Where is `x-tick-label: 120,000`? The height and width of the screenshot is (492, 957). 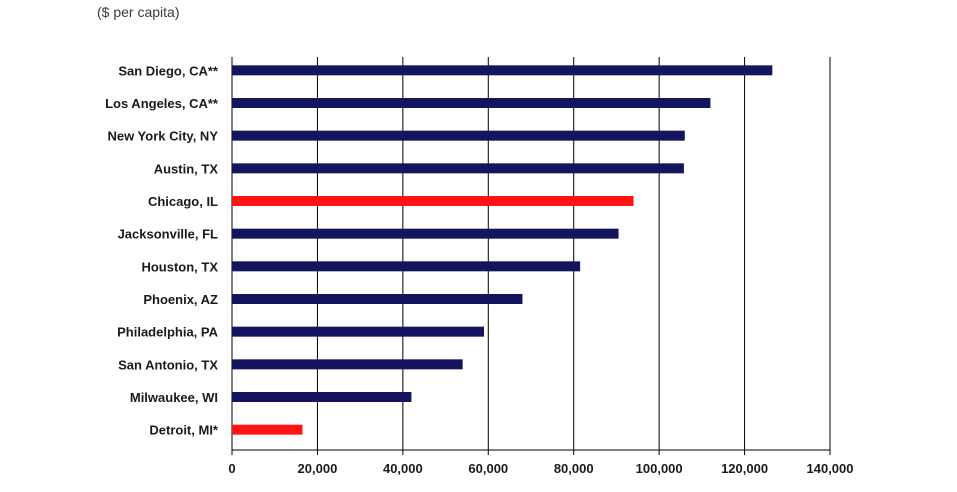
x-tick-label: 120,000 is located at coordinates (744, 468).